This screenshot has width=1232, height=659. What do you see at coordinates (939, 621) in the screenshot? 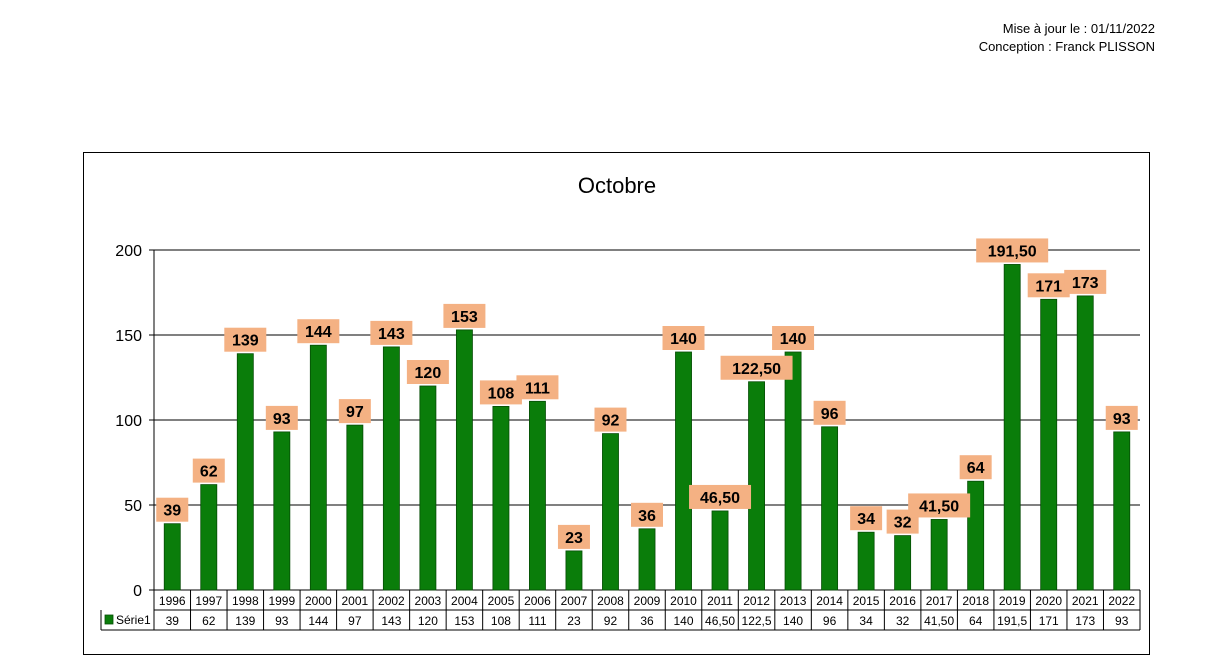
I see `table-value-2017: 41,50` at bounding box center [939, 621].